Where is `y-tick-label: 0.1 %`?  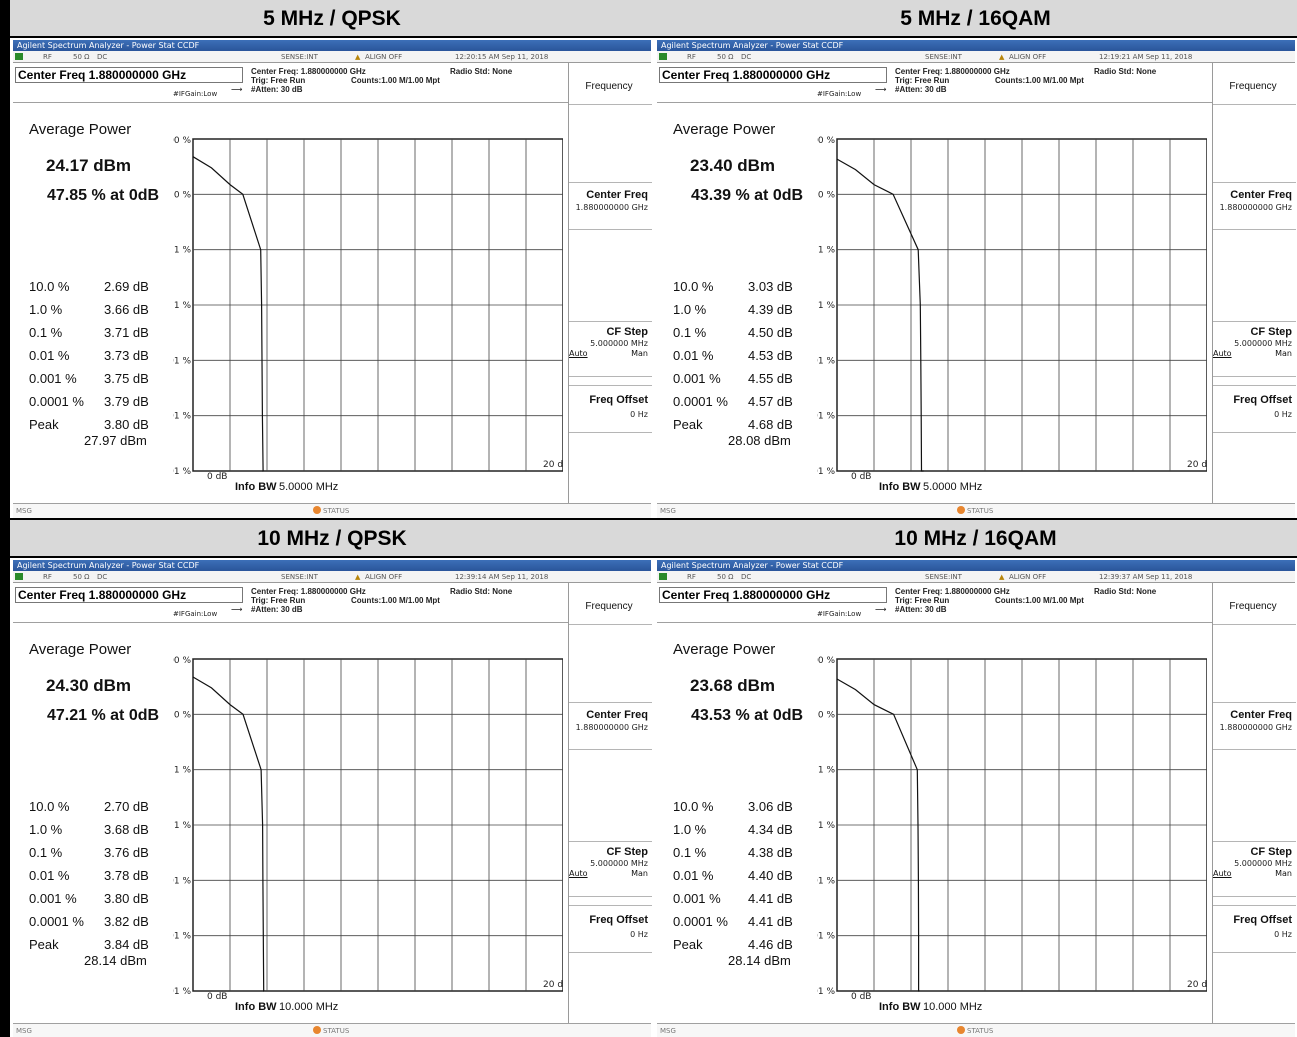 y-tick-label: 0.1 % is located at coordinates (826, 826).